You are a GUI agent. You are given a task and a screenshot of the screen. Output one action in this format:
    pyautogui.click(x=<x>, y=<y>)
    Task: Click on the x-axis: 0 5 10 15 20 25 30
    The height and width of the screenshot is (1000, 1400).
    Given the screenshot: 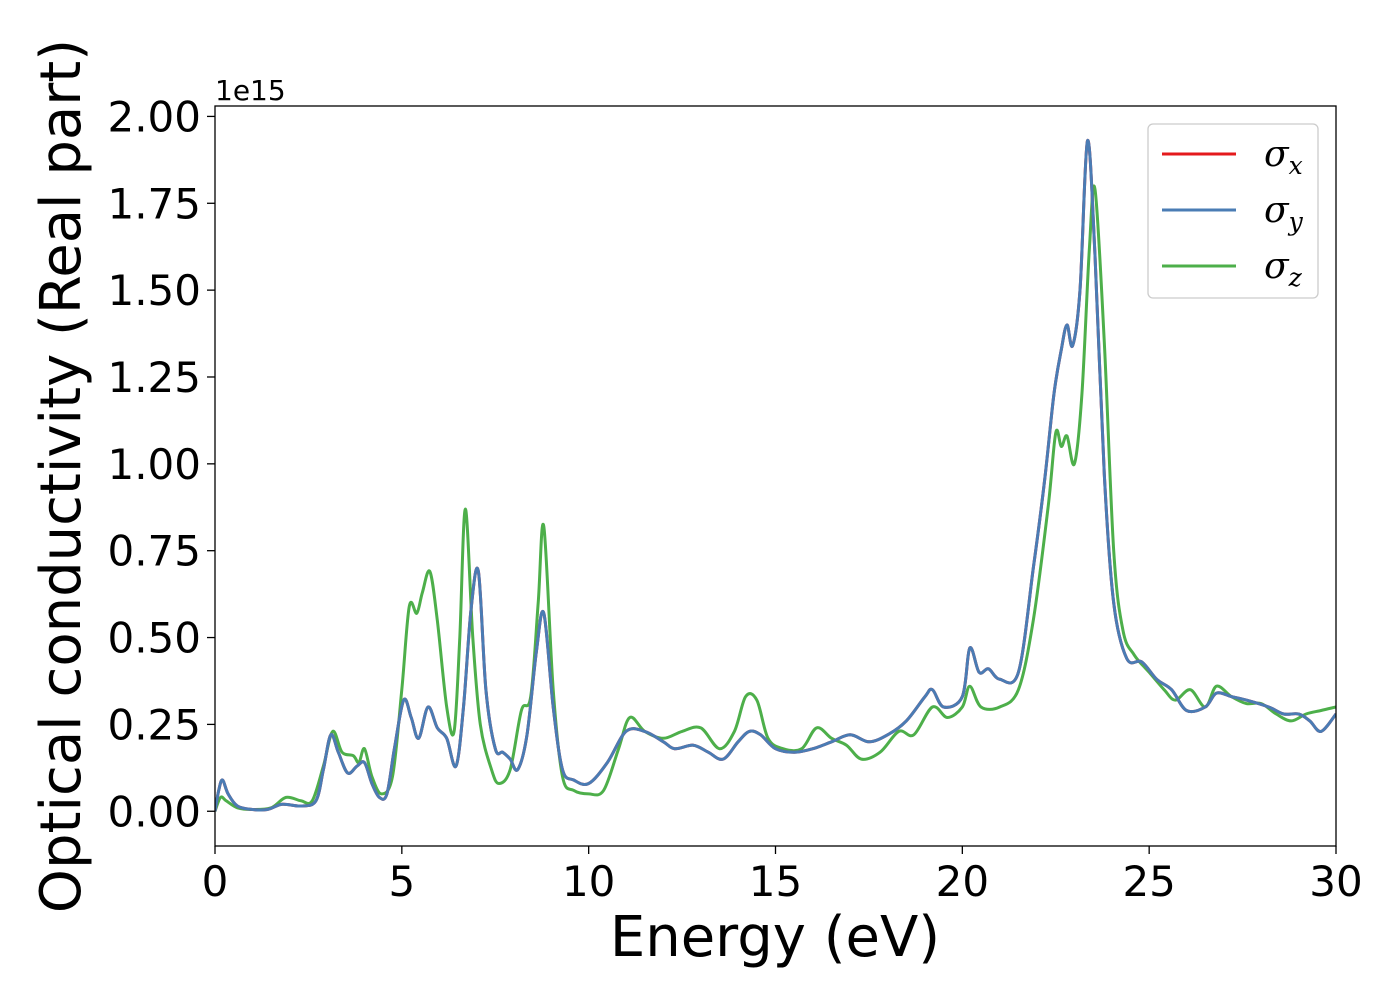 What is the action you would take?
    pyautogui.click(x=782, y=876)
    